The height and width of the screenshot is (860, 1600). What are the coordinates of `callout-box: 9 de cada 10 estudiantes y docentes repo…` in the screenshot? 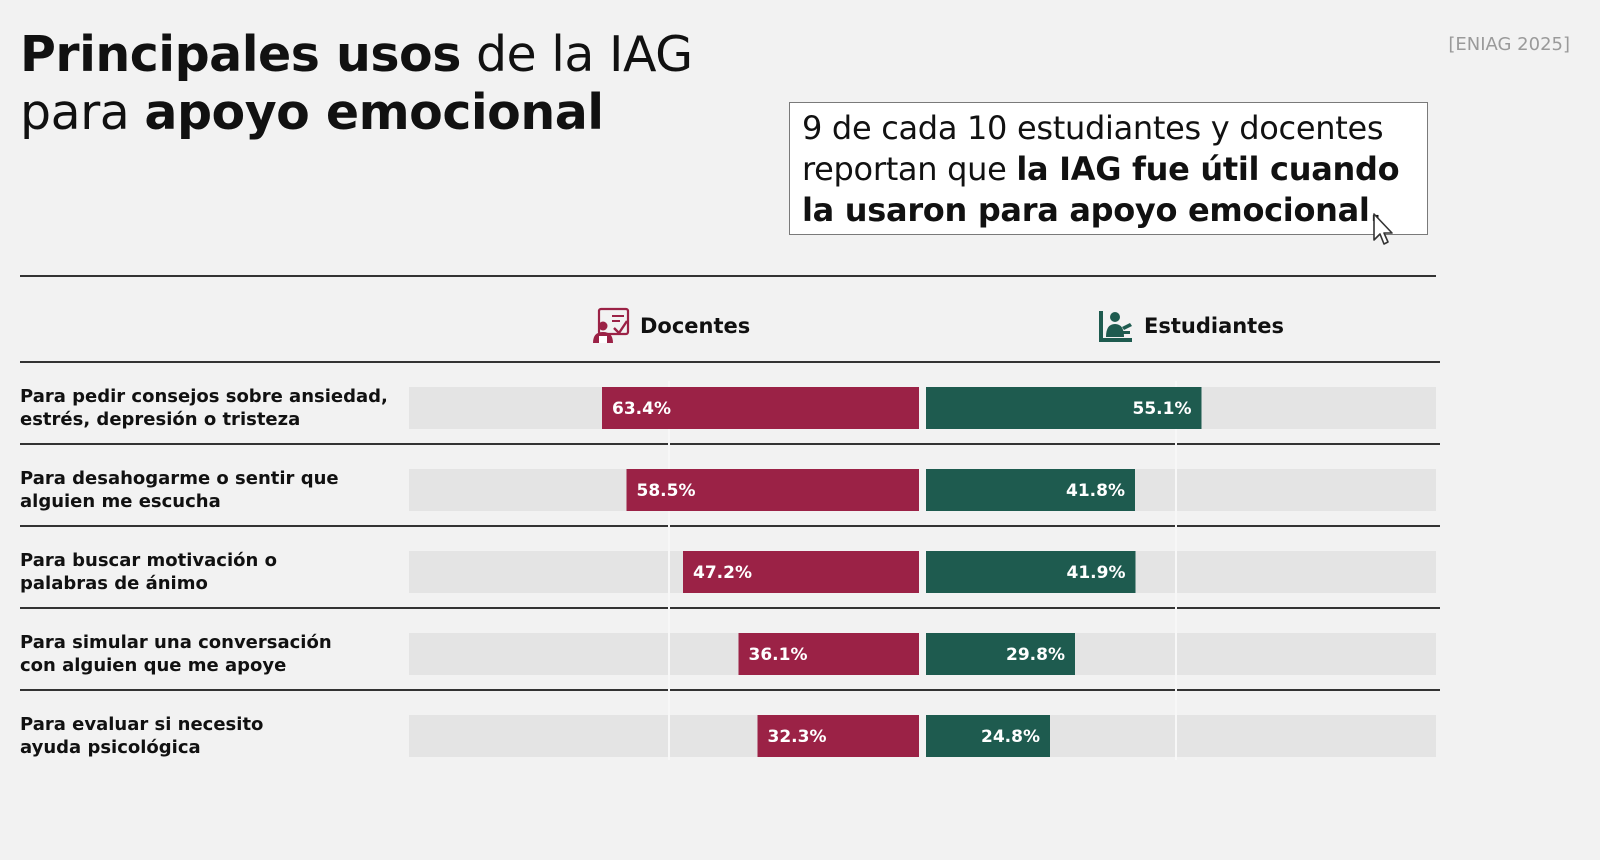 It's located at (1108, 168).